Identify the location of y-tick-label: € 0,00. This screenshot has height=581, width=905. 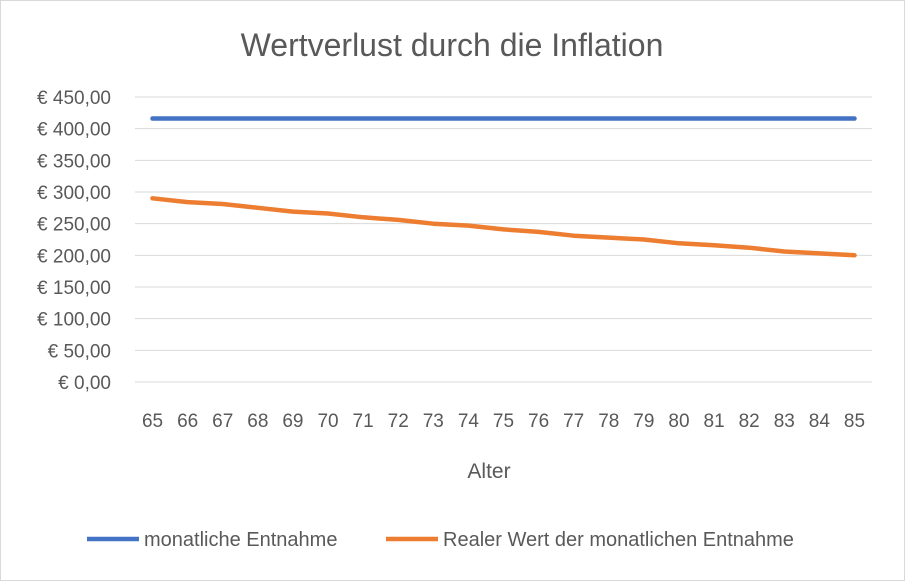
(84, 383).